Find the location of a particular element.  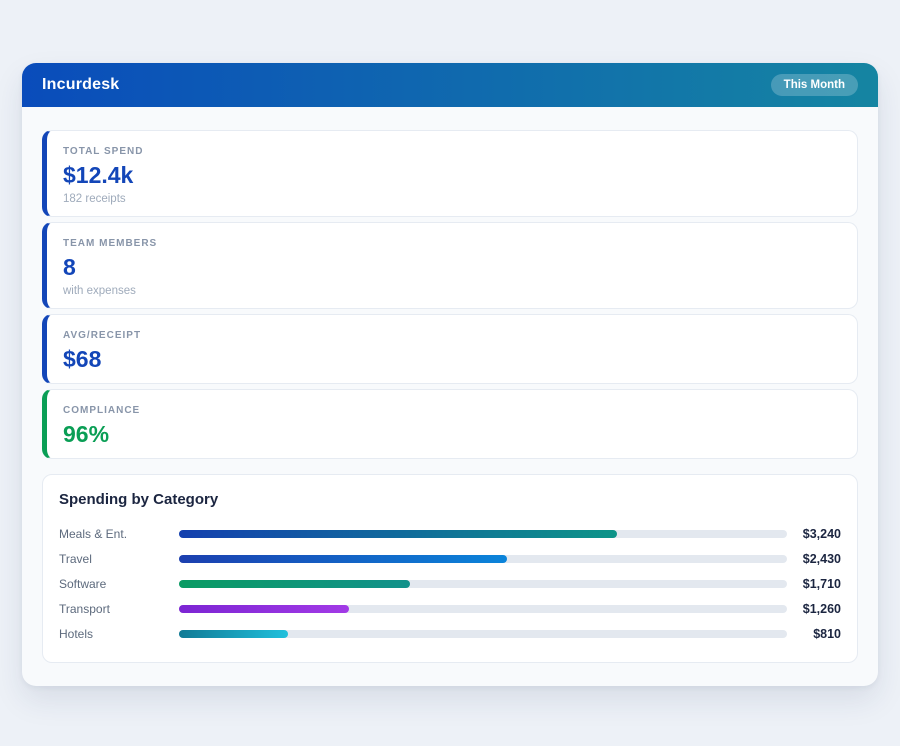

chart-row: Software $1,710 is located at coordinates (450, 583).